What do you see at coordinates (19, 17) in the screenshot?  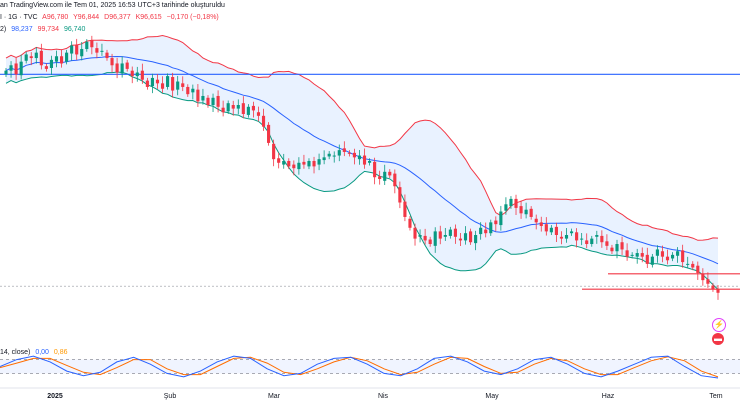 I see `symbol-label: I · 1G · TVC` at bounding box center [19, 17].